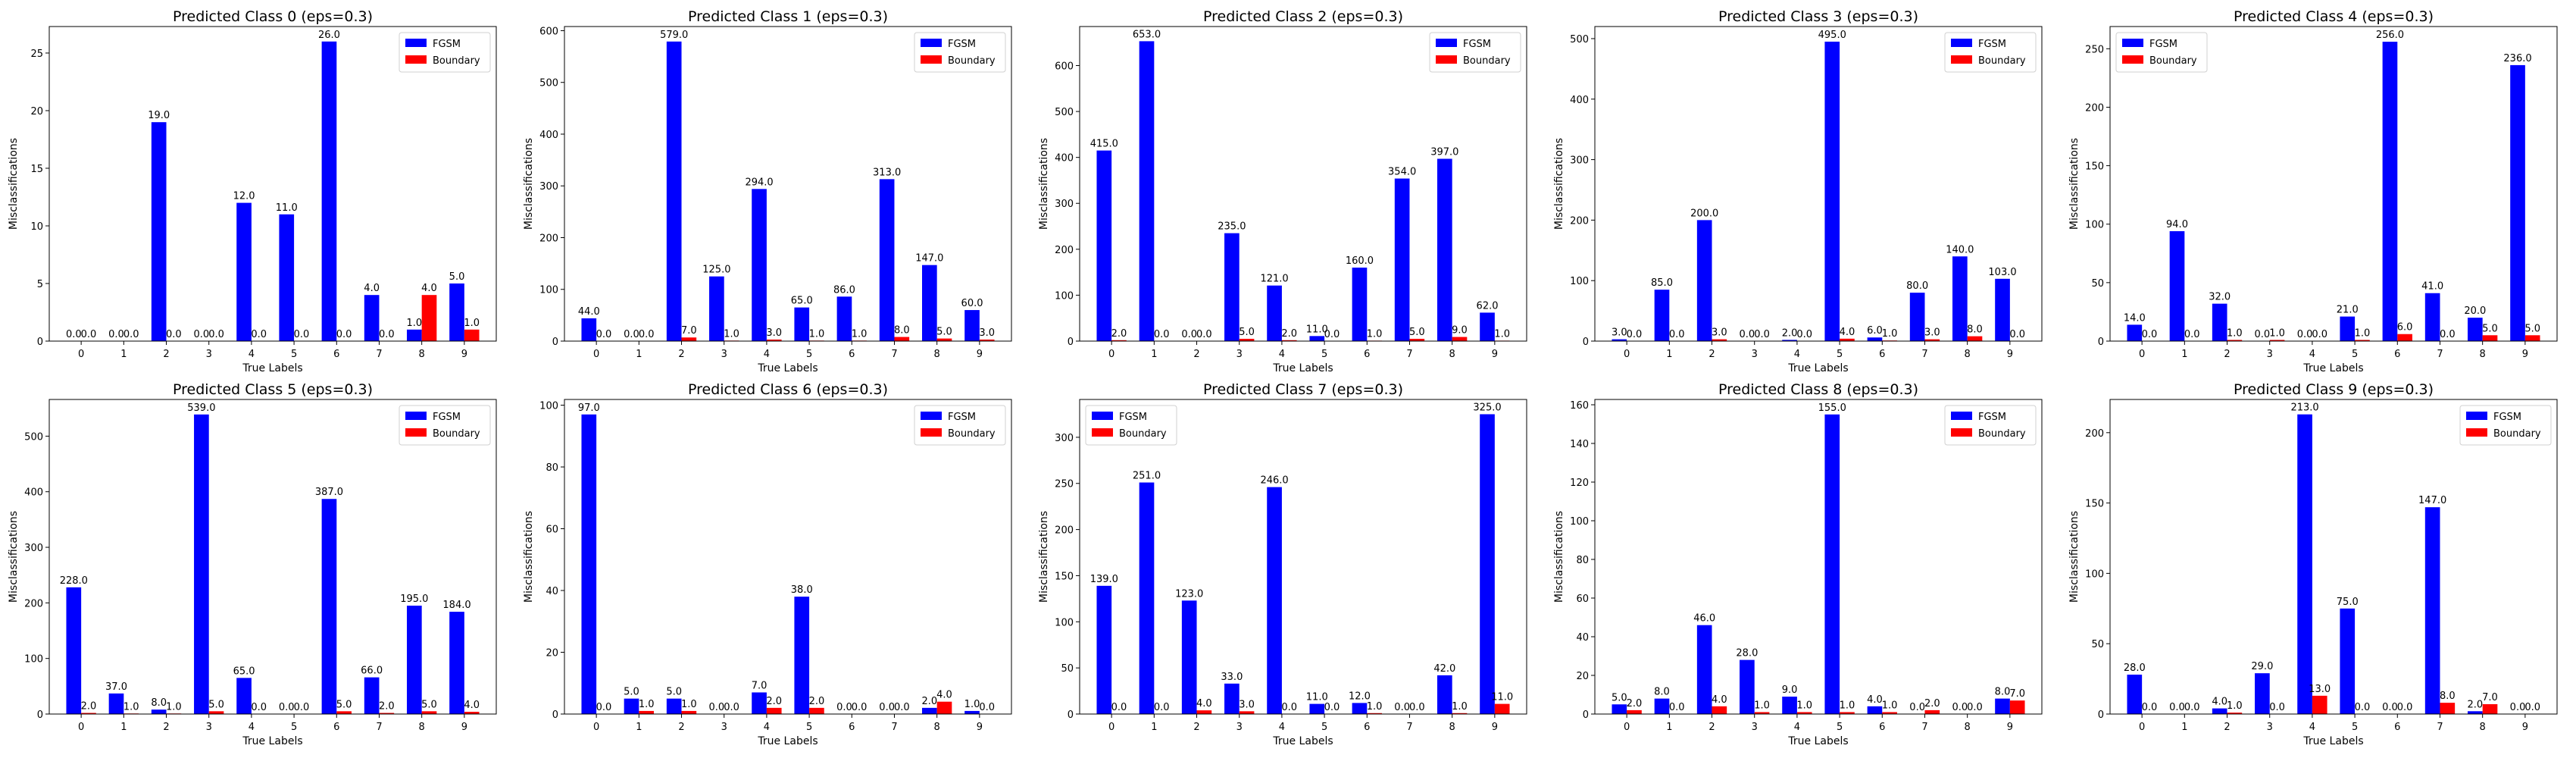  Describe the element at coordinates (1487, 407) in the screenshot. I see `data-label: 325.0` at that location.